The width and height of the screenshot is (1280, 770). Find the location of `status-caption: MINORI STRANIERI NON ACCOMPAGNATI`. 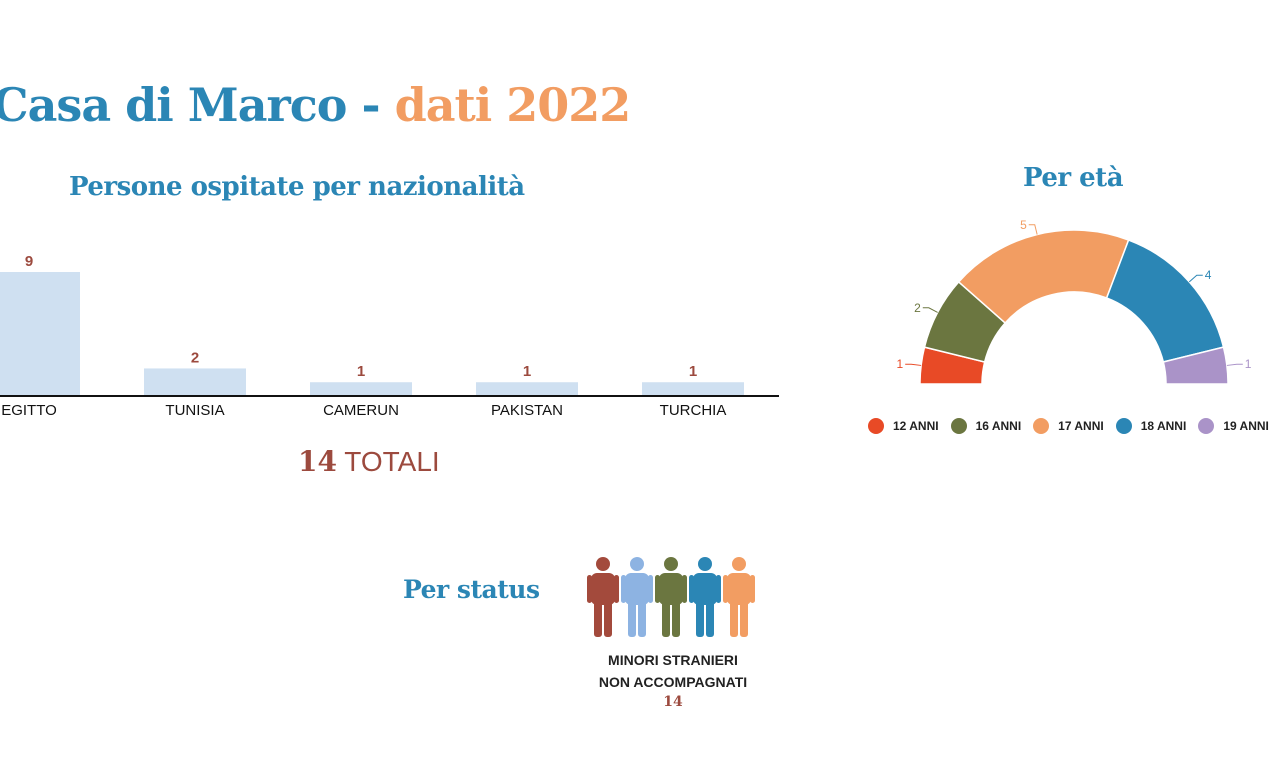

status-caption: MINORI STRANIERI NON ACCOMPAGNATI is located at coordinates (673, 671).